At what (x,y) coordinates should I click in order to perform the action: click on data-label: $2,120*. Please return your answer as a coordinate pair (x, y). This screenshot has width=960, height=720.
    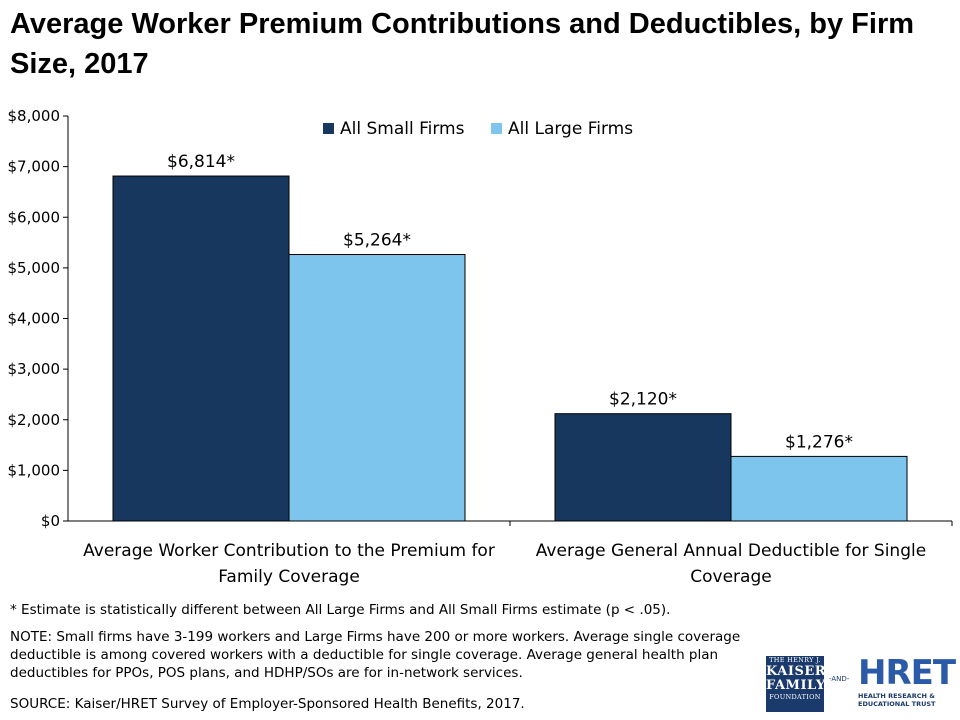
    Looking at the image, I should click on (643, 400).